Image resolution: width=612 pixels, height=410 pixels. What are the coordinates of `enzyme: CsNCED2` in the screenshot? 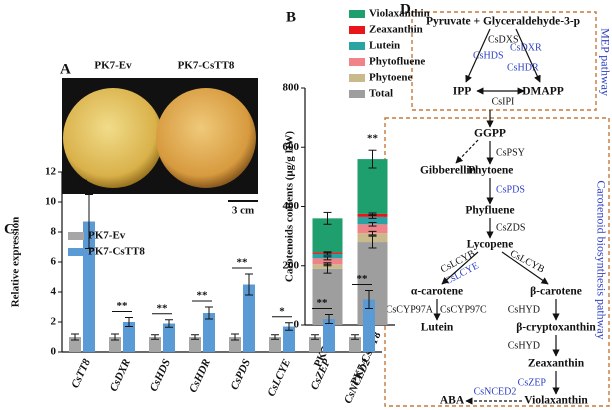 It's located at (495, 391).